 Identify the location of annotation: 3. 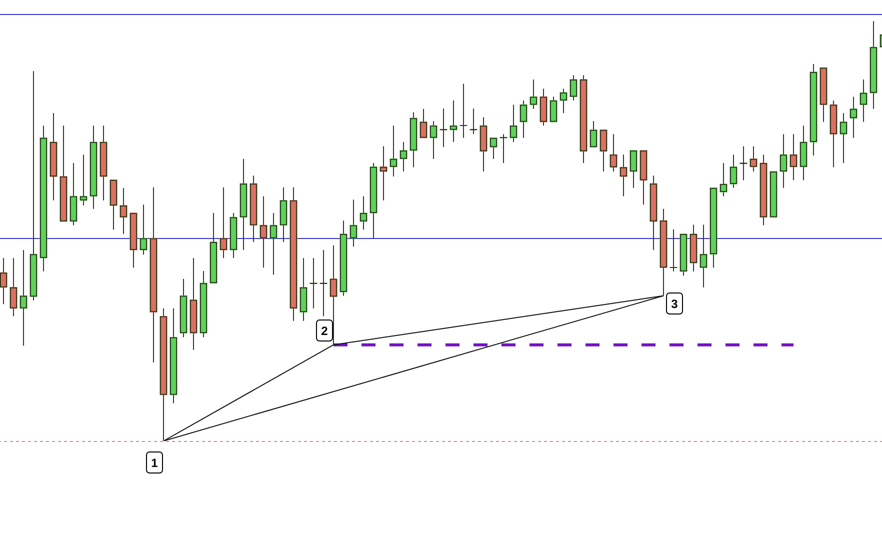
(674, 303).